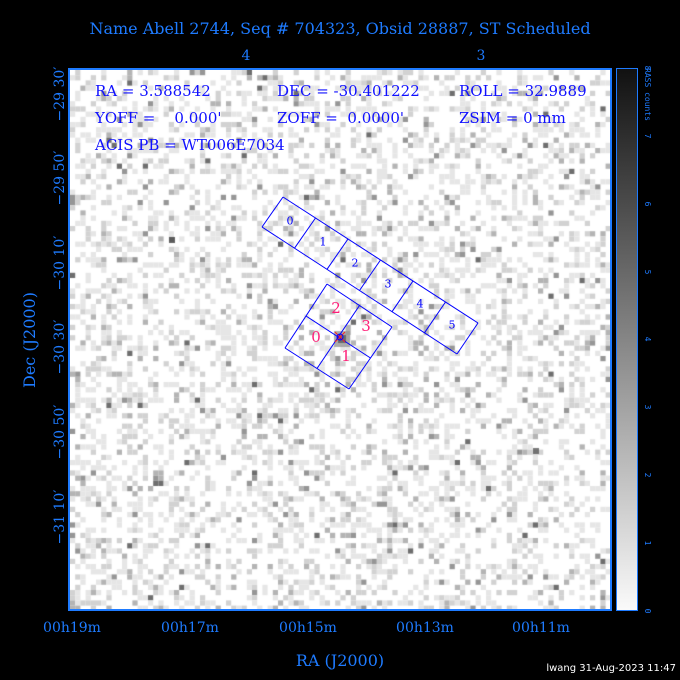 This screenshot has width=680, height=680. I want to click on target-marker, so click(340, 337).